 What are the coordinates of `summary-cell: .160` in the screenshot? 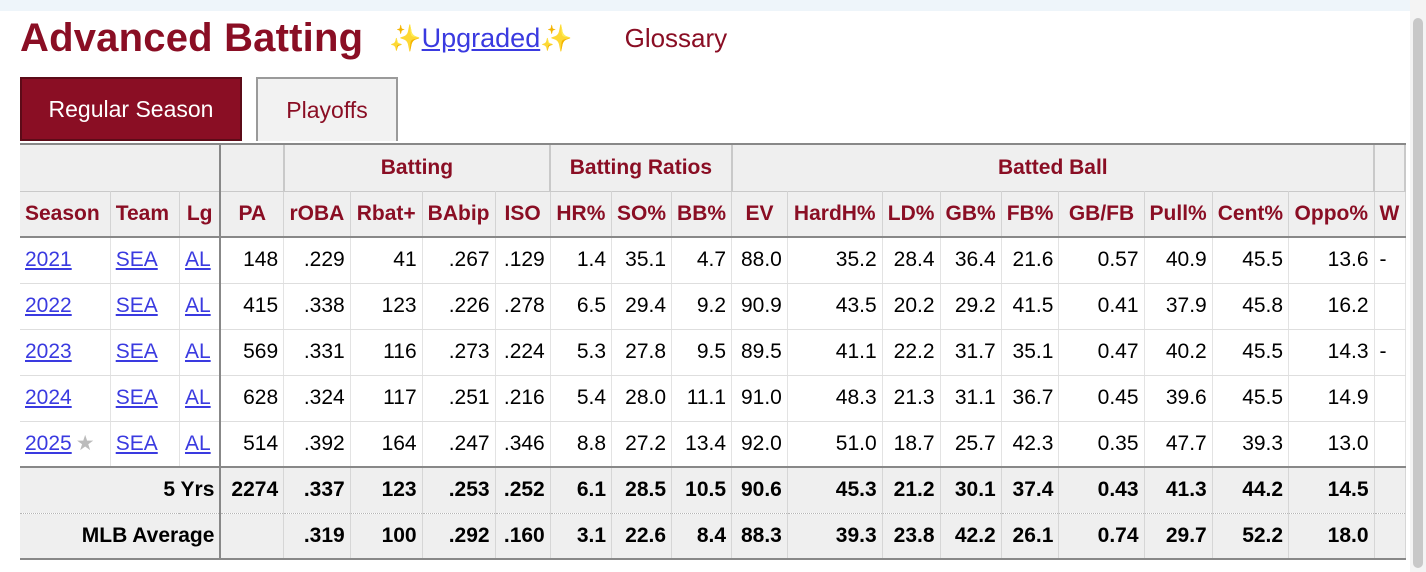 It's located at (523, 536).